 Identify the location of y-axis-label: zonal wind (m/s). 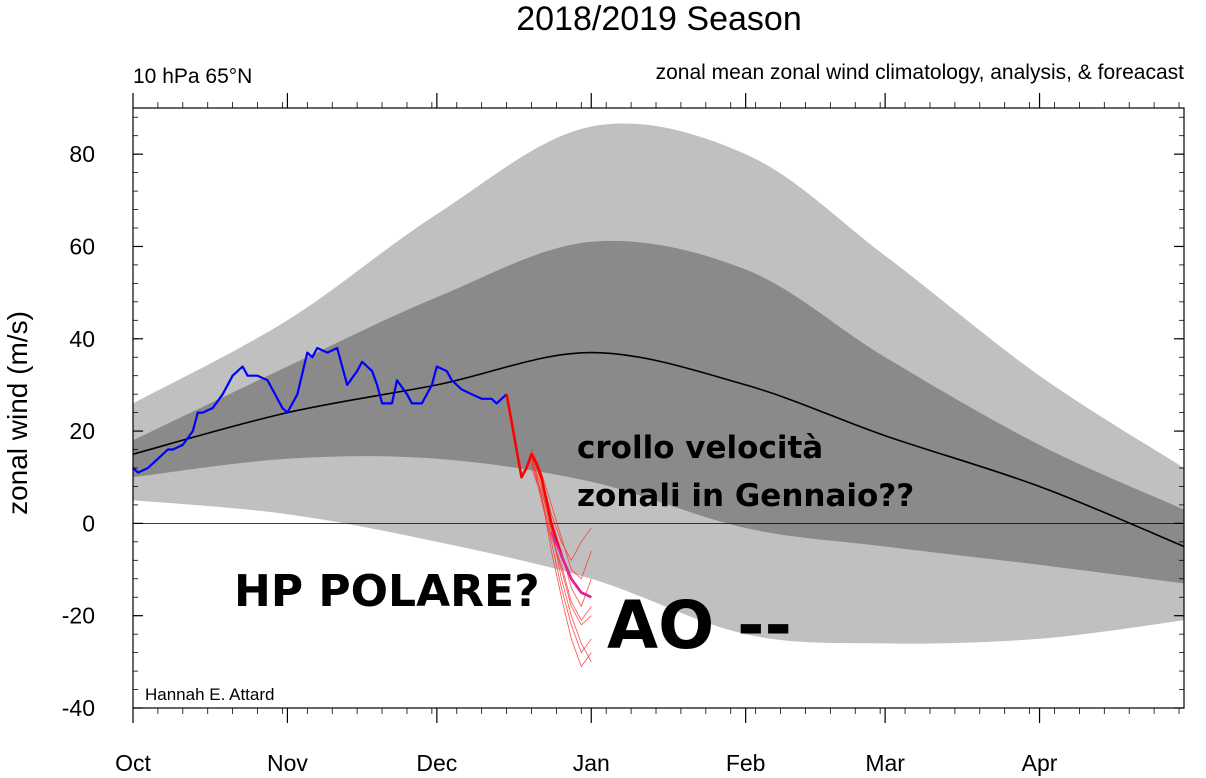
(17, 413).